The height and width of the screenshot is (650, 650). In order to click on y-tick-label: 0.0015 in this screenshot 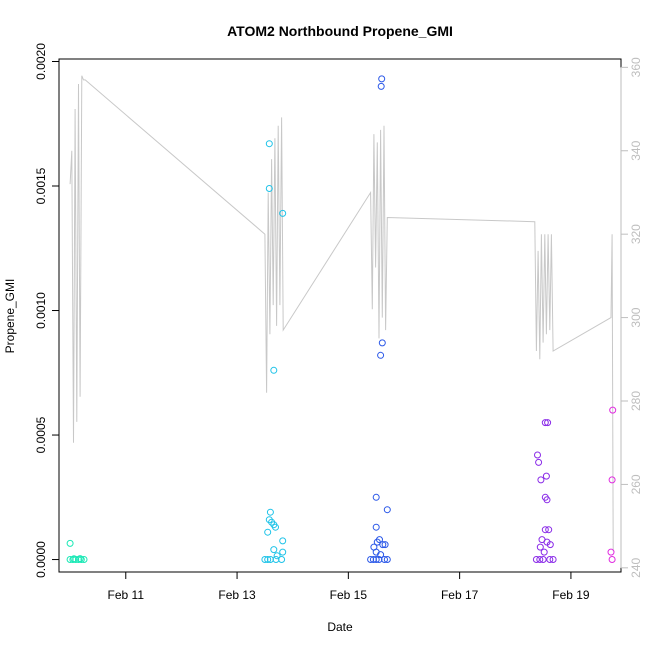, I will do `click(41, 185)`.